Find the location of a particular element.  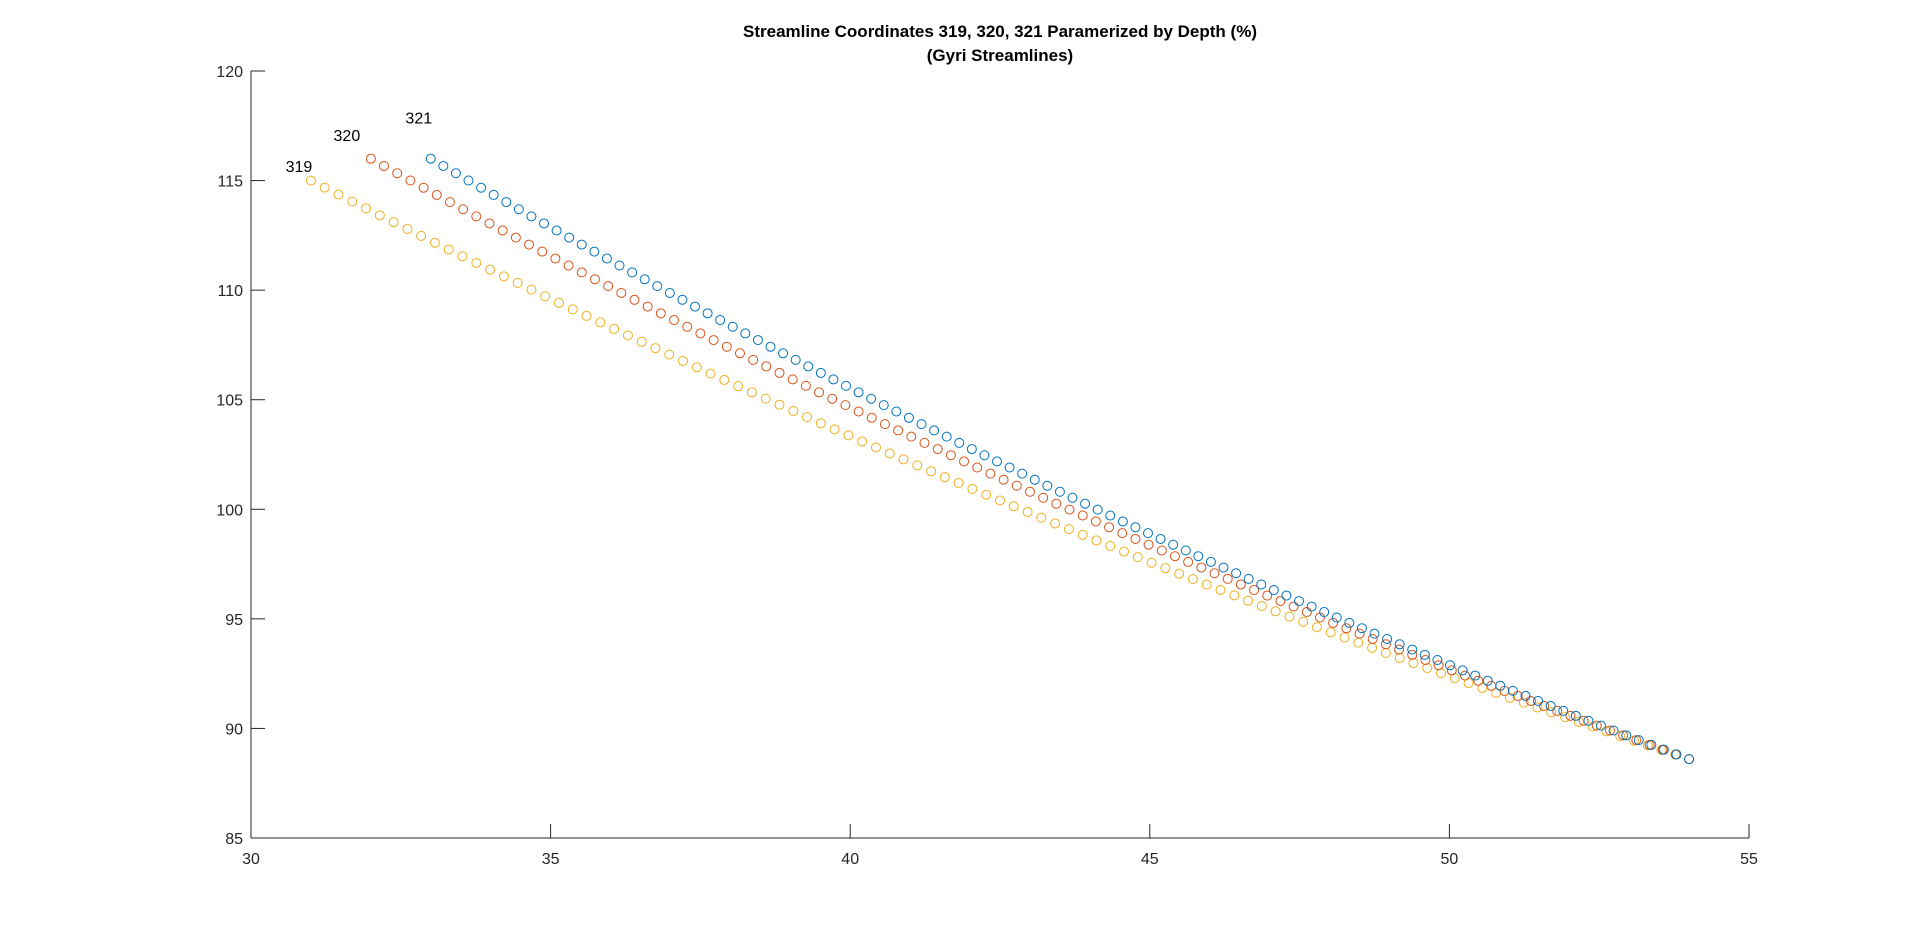

y-tick-label: 110 is located at coordinates (230, 291).